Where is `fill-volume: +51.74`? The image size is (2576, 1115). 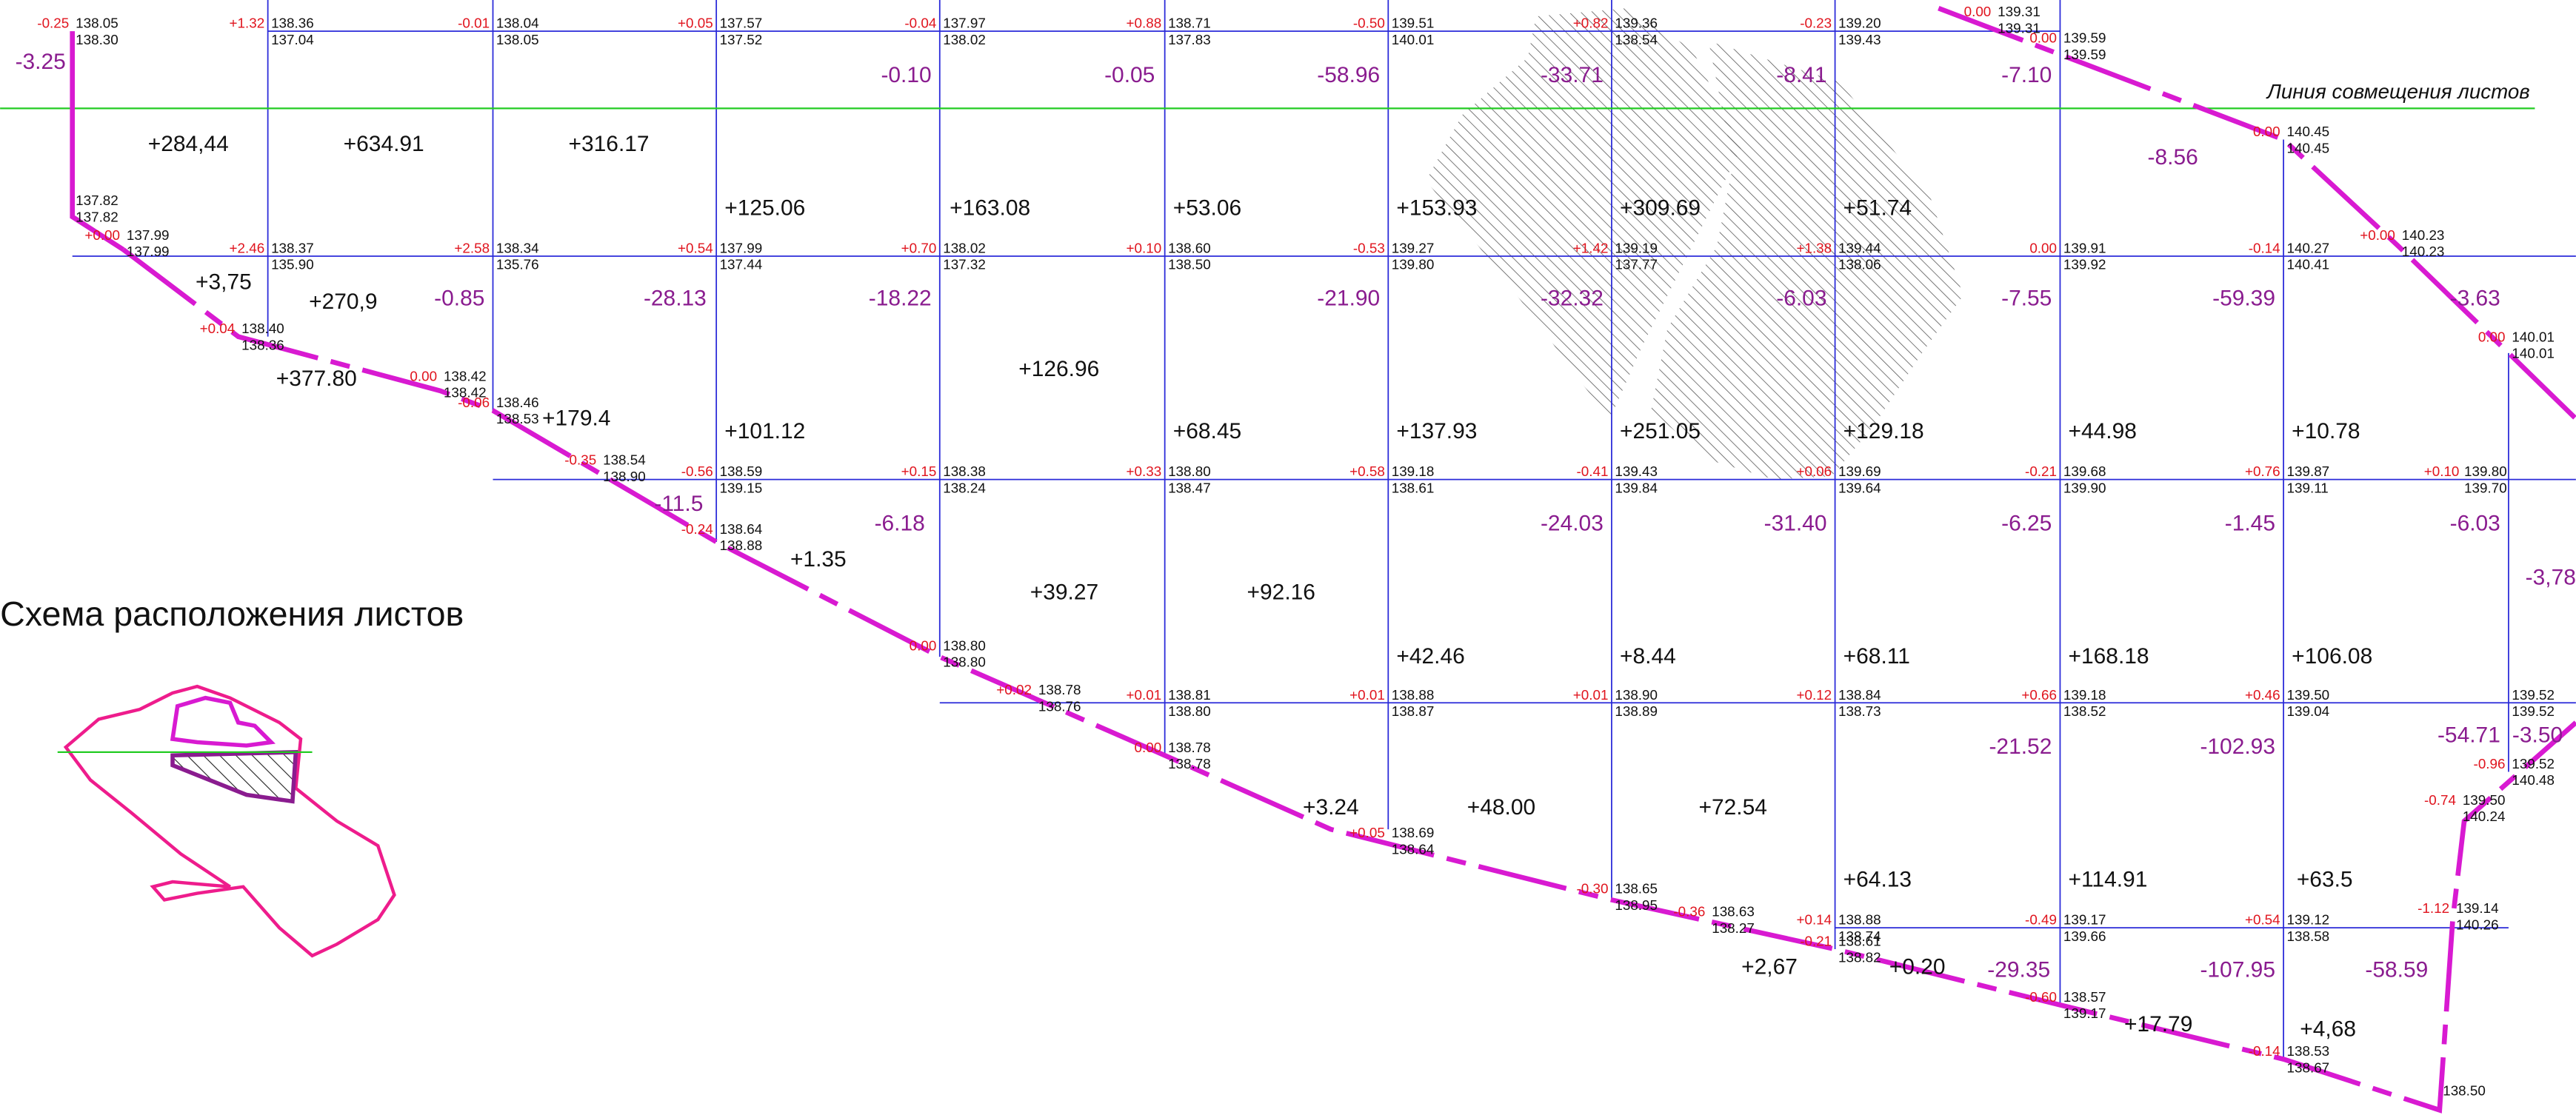
fill-volume: +51.74 is located at coordinates (1877, 208).